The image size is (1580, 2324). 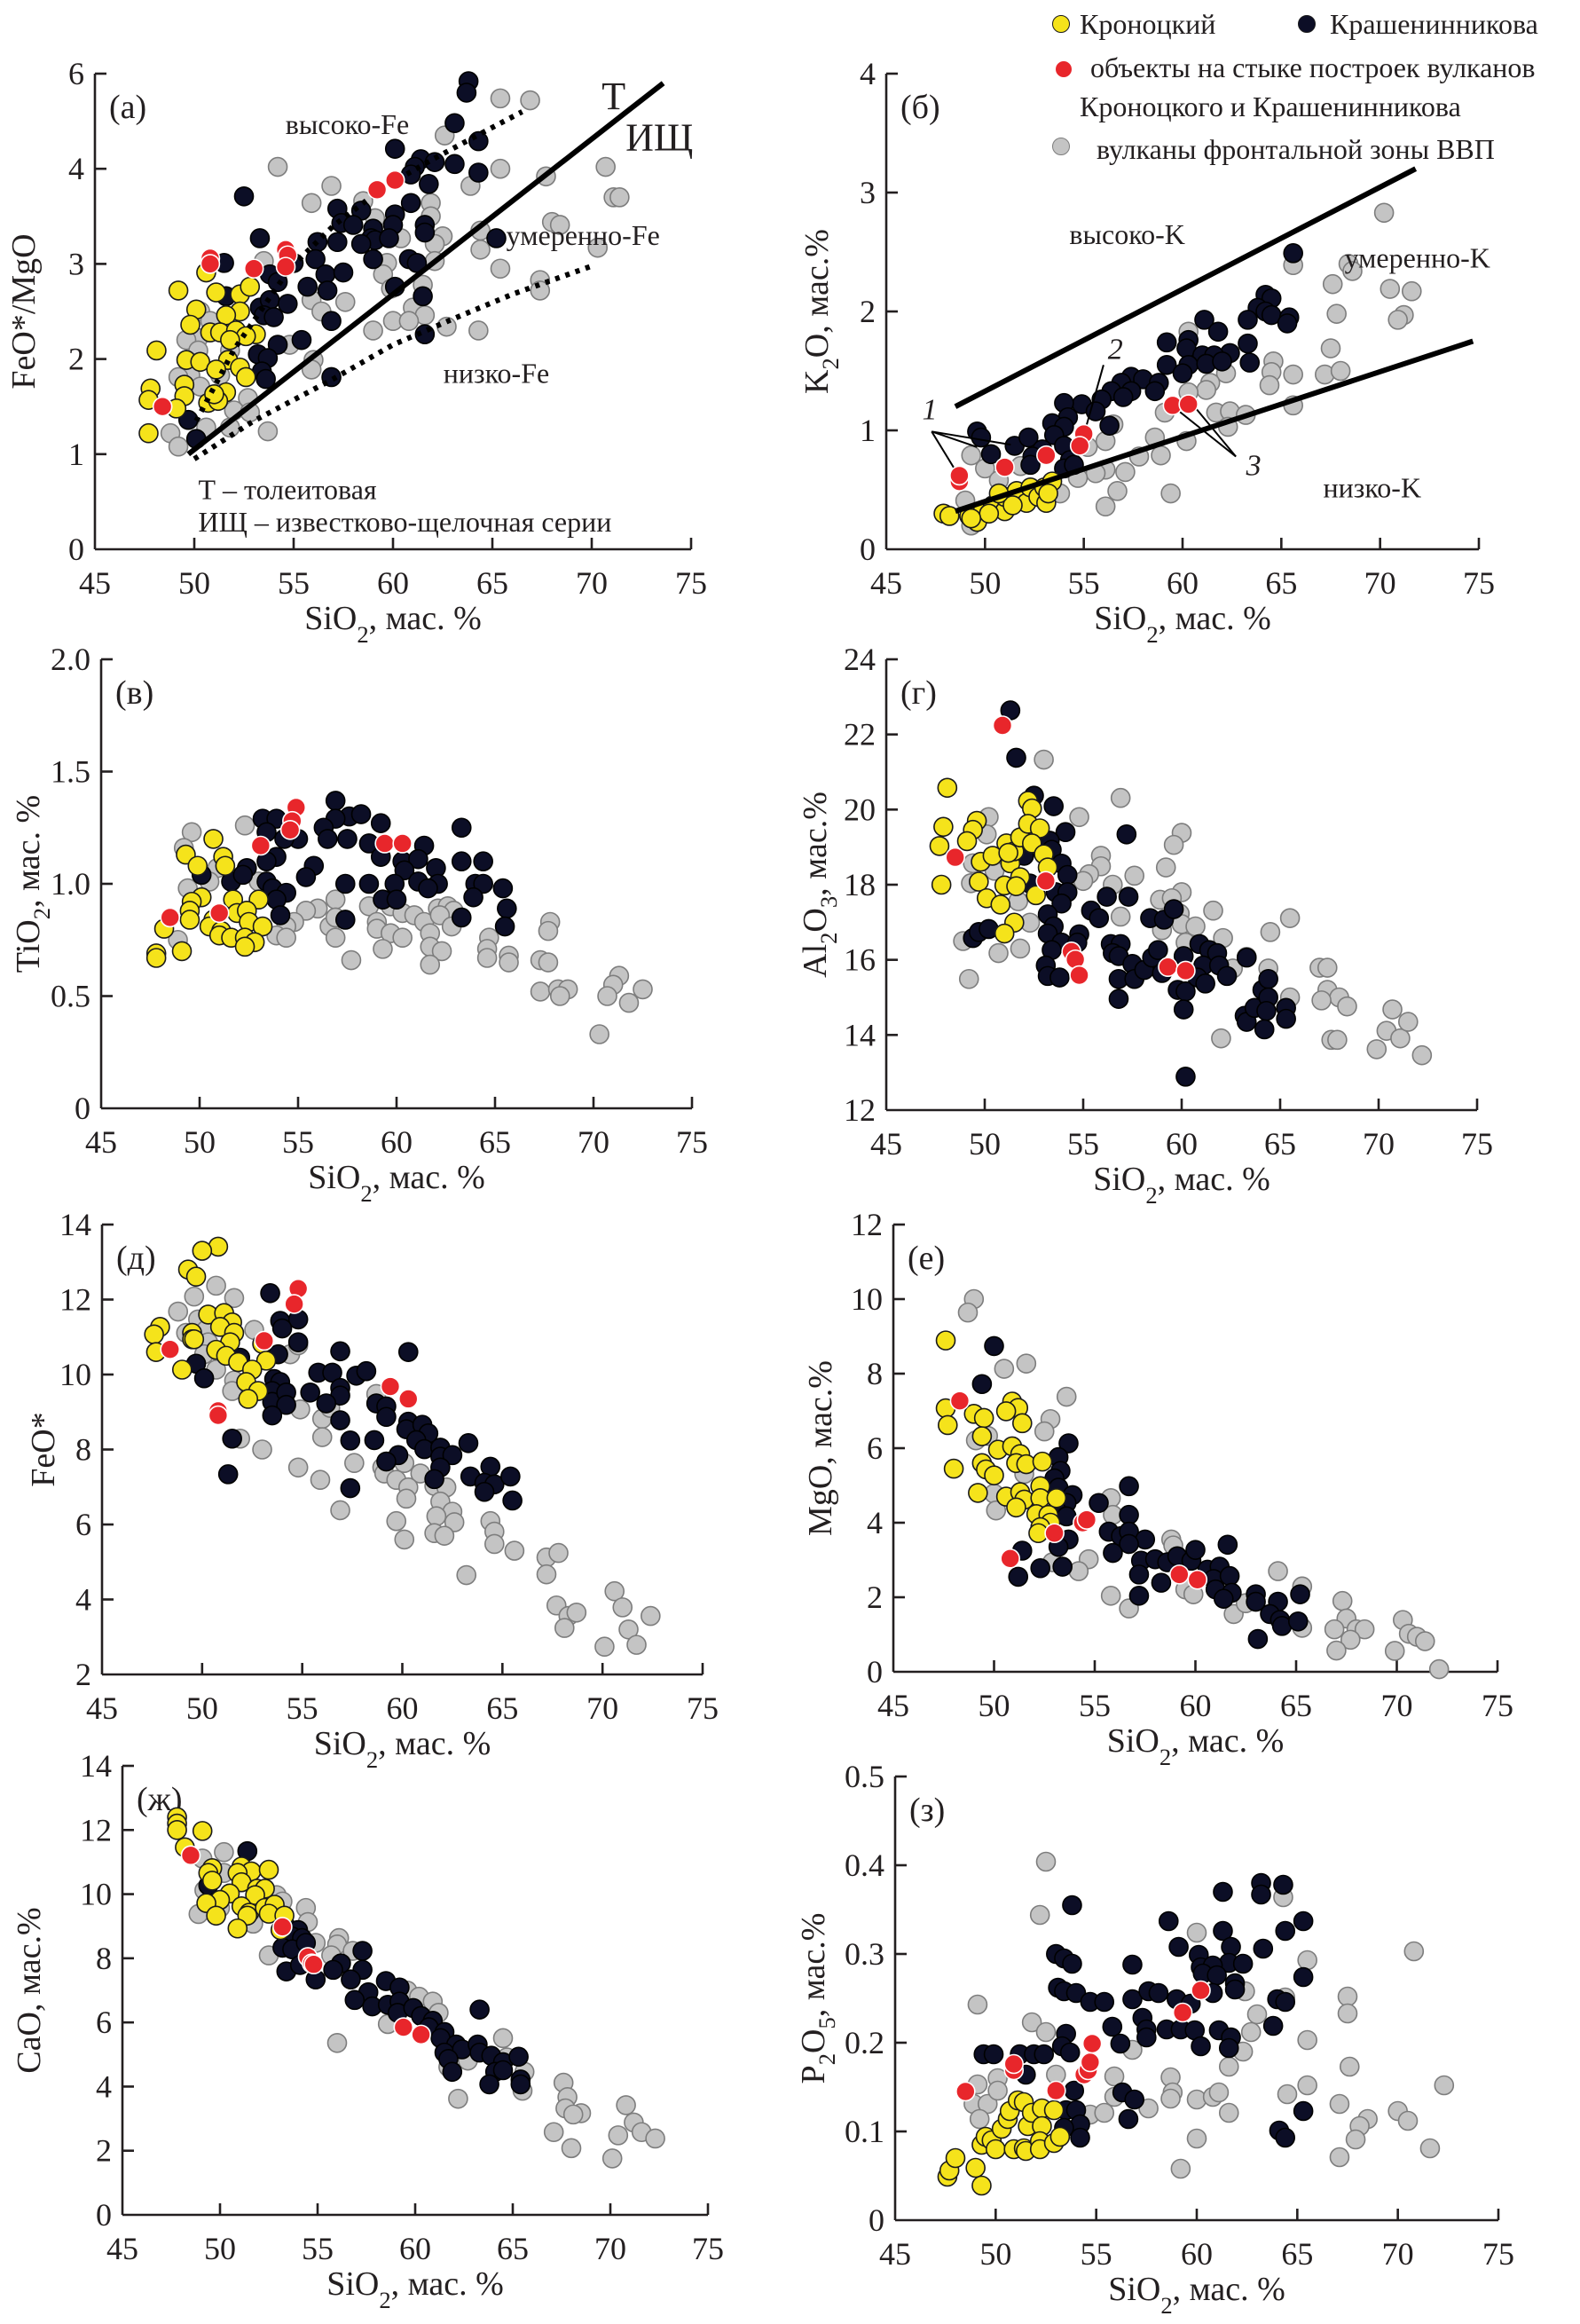 What do you see at coordinates (101, 1142) in the screenshot?
I see `x-tick-label: 45` at bounding box center [101, 1142].